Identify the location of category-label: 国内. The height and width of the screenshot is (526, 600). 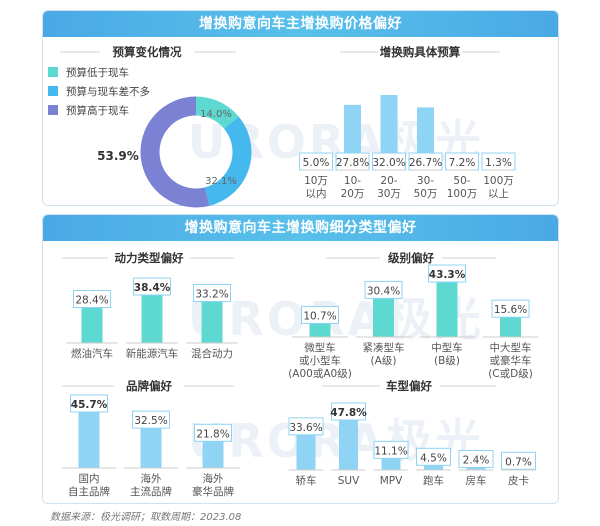
(89, 478).